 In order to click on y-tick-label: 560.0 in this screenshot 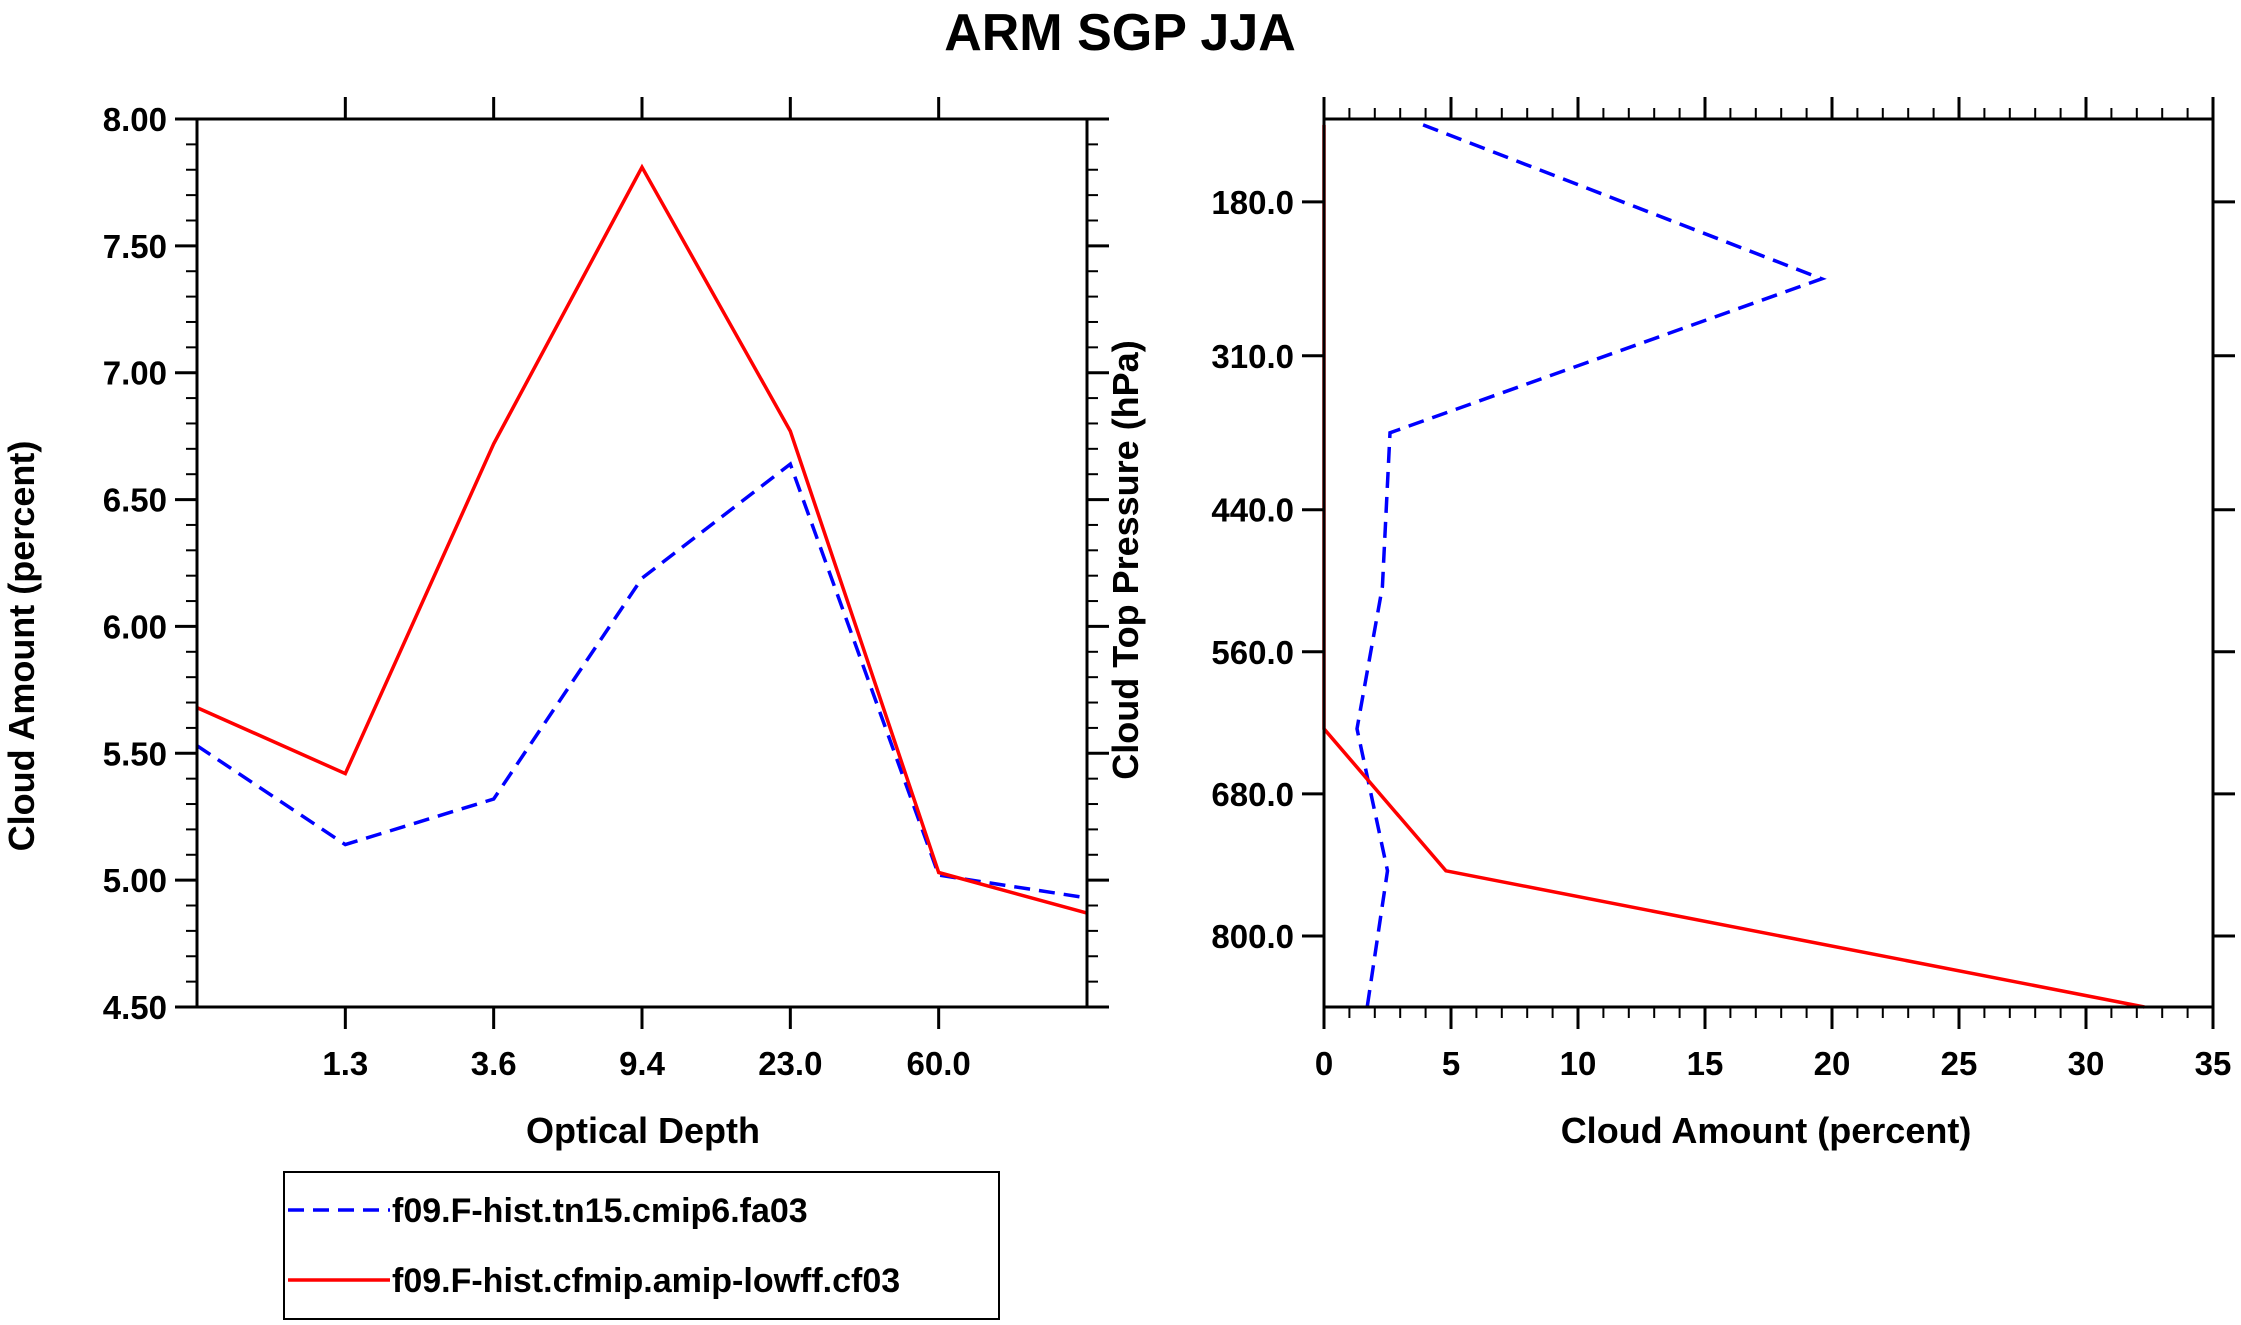, I will do `click(1252, 652)`.